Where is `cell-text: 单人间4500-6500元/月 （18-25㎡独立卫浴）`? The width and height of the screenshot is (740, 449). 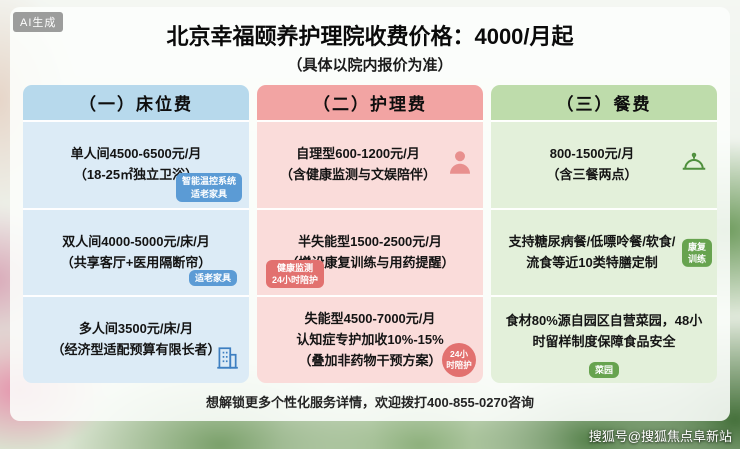 cell-text: 单人间4500-6500元/月 （18-25㎡独立卫浴） is located at coordinates (136, 165).